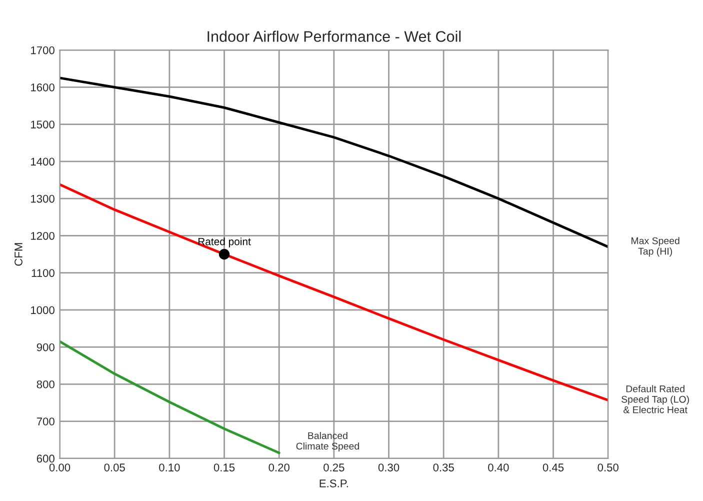  What do you see at coordinates (389, 468) in the screenshot?
I see `x-tick-label: 0.30` at bounding box center [389, 468].